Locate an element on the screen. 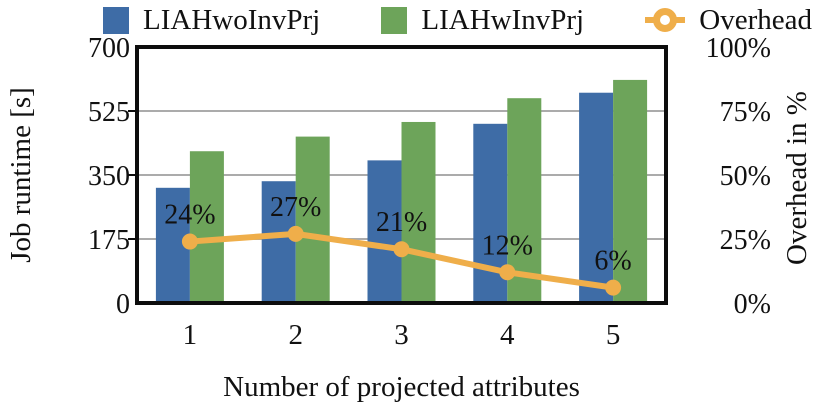  overhead-stub-right is located at coordinates (681, 20).